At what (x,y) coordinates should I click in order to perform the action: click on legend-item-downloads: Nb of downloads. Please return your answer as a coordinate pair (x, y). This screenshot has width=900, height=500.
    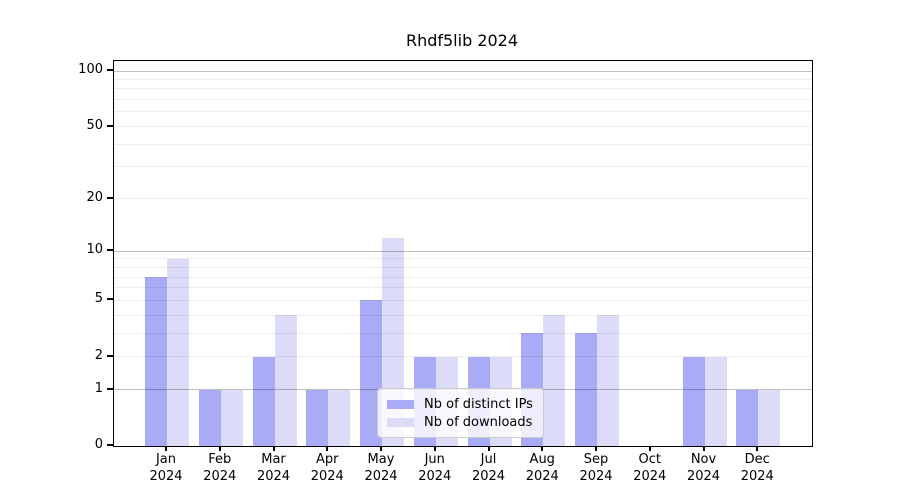
    Looking at the image, I should click on (465, 422).